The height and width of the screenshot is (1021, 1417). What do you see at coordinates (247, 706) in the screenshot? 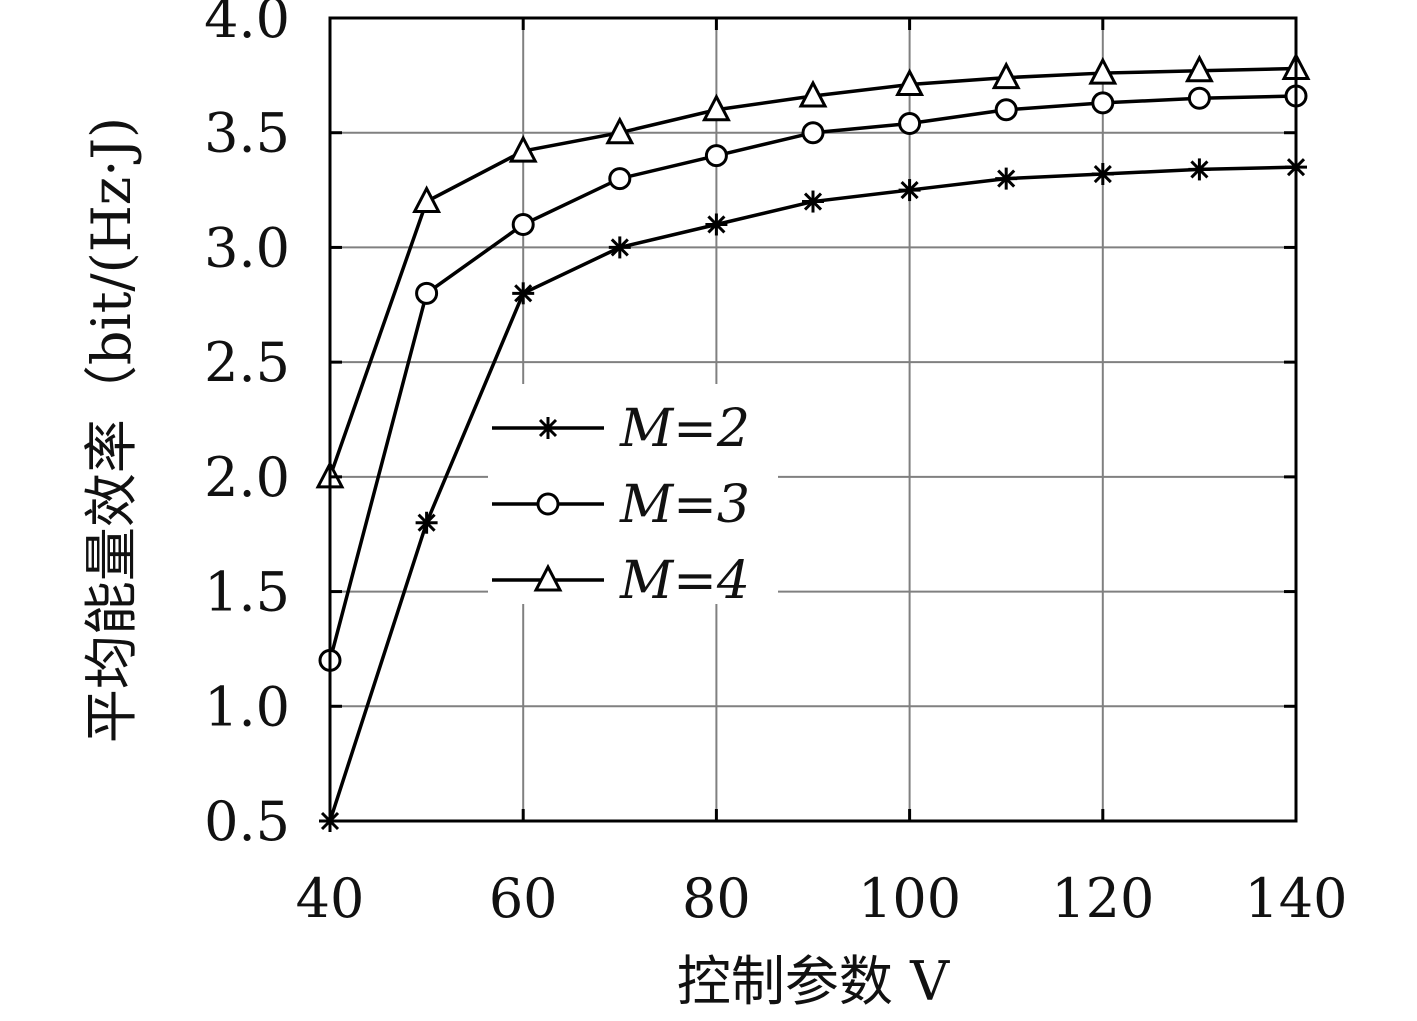
I see `y-tick-label: 1.0` at bounding box center [247, 706].